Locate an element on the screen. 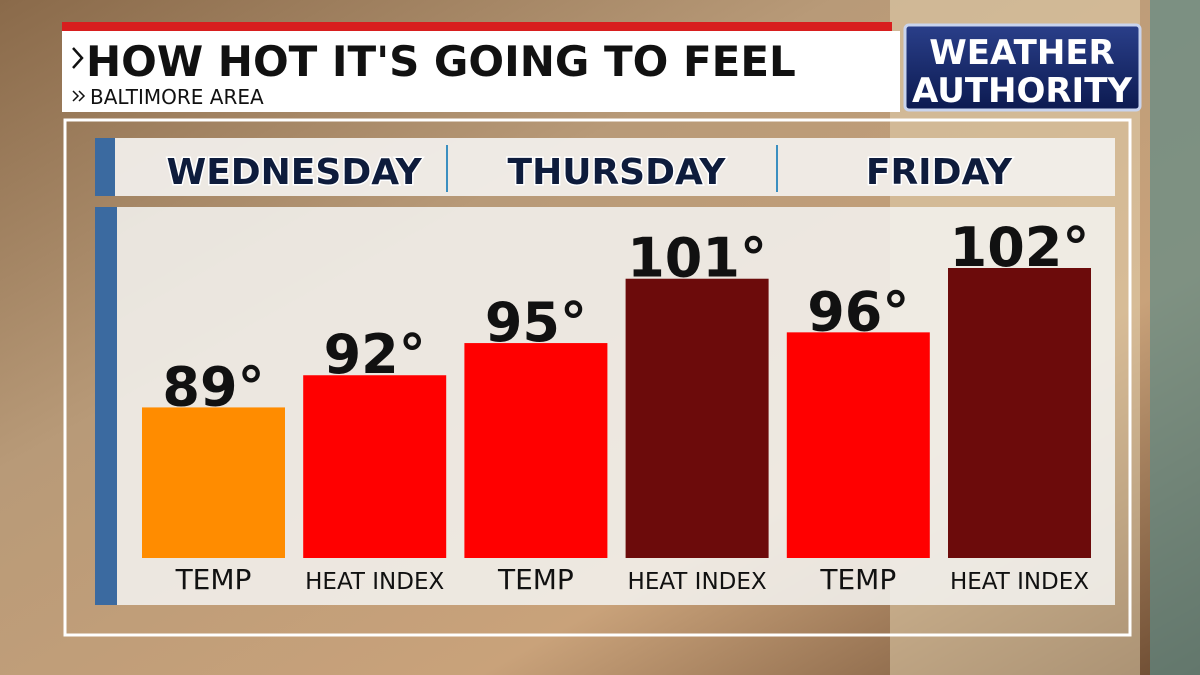 The width and height of the screenshot is (1200, 675). value-label: 96° is located at coordinates (858, 311).